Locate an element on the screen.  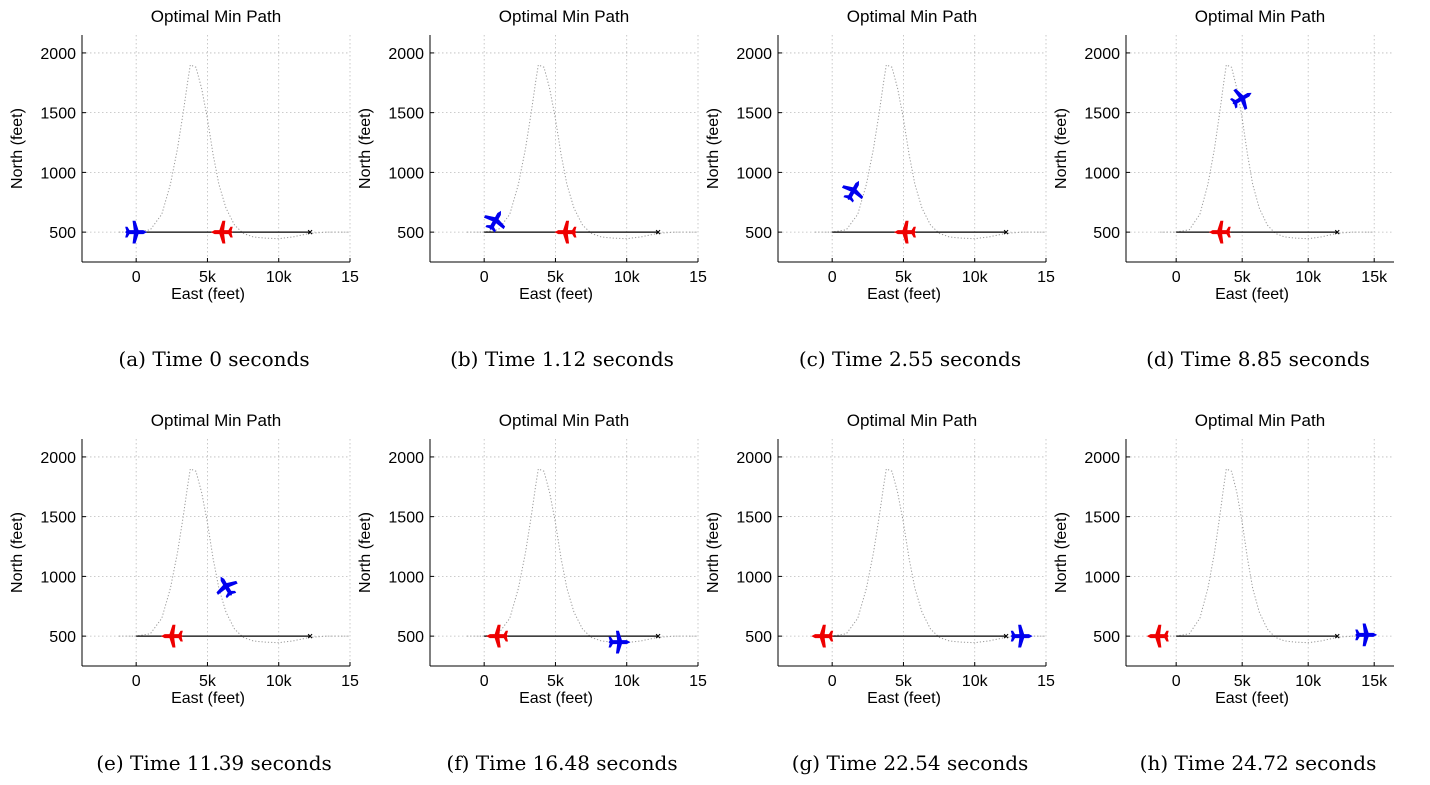
panel-caption: (f) Time 16.48 seconds is located at coordinates (561, 763).